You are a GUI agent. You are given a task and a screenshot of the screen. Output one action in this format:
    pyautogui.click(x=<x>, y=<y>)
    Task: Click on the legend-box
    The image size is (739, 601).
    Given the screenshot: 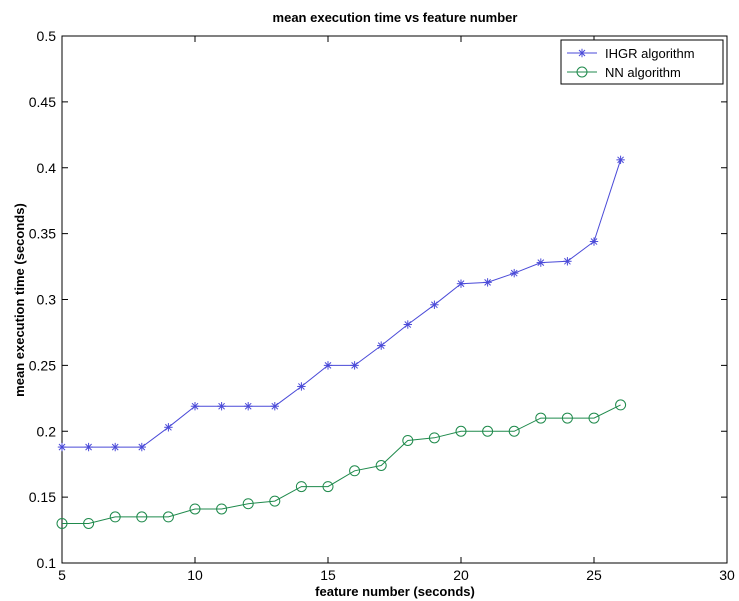 What is the action you would take?
    pyautogui.click(x=642, y=62)
    